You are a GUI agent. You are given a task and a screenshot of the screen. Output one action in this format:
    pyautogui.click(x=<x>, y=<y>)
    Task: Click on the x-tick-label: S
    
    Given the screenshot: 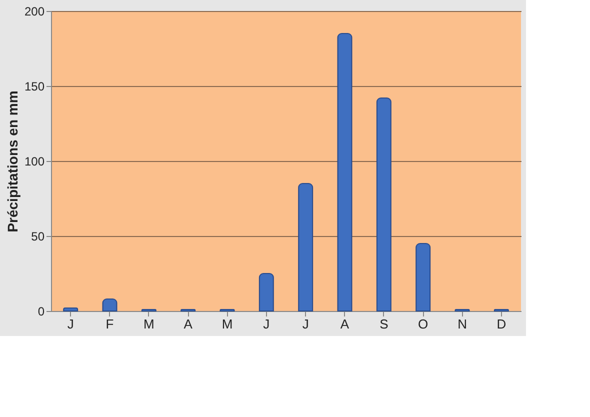 What is the action you would take?
    pyautogui.click(x=384, y=324)
    